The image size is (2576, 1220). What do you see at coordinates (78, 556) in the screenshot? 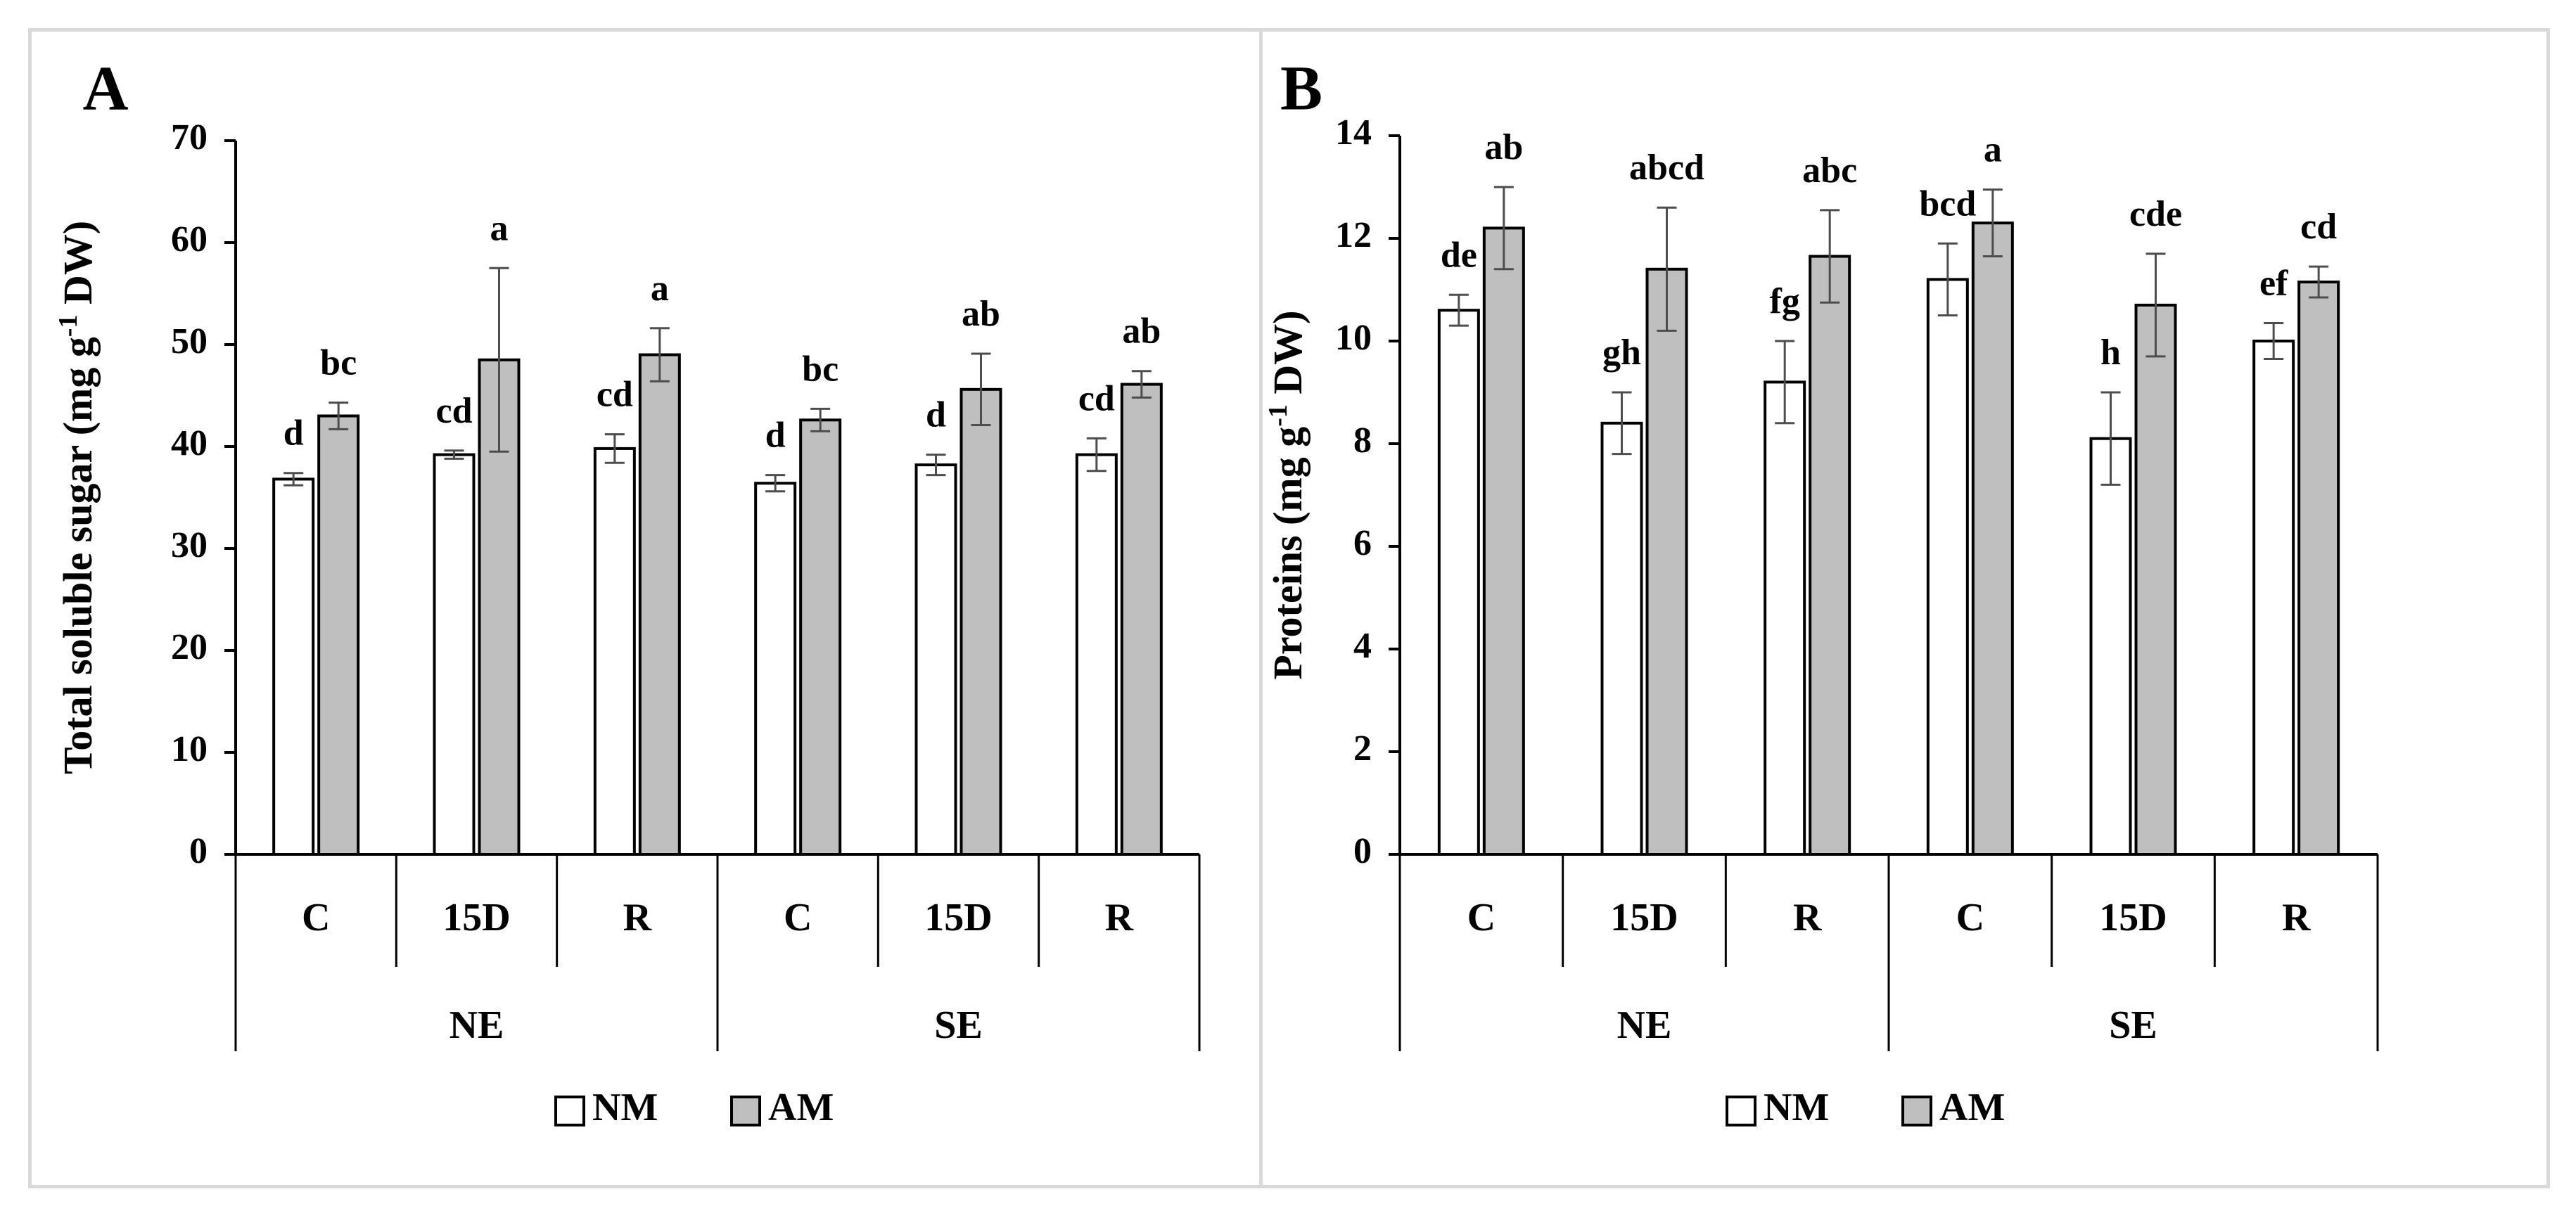
I see `y-axis-label-text: Total soluble sugar (mg g` at bounding box center [78, 556].